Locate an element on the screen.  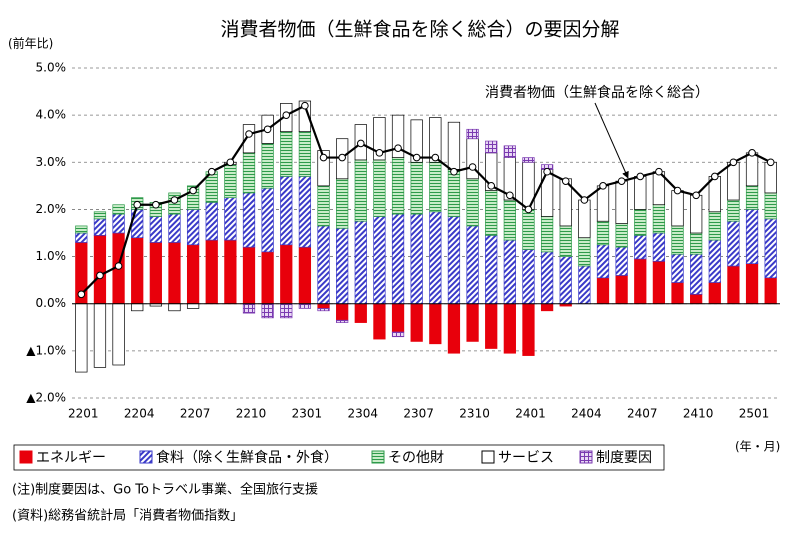
x-tick-label: 2401 is located at coordinates (530, 414).